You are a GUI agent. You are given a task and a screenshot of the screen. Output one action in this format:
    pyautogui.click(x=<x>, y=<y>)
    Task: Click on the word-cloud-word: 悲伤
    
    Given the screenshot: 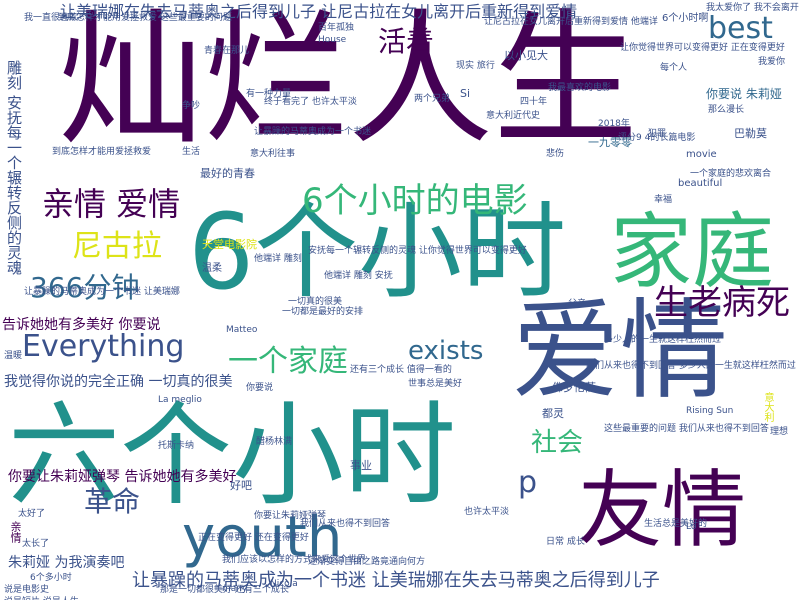 What is the action you would take?
    pyautogui.click(x=555, y=154)
    